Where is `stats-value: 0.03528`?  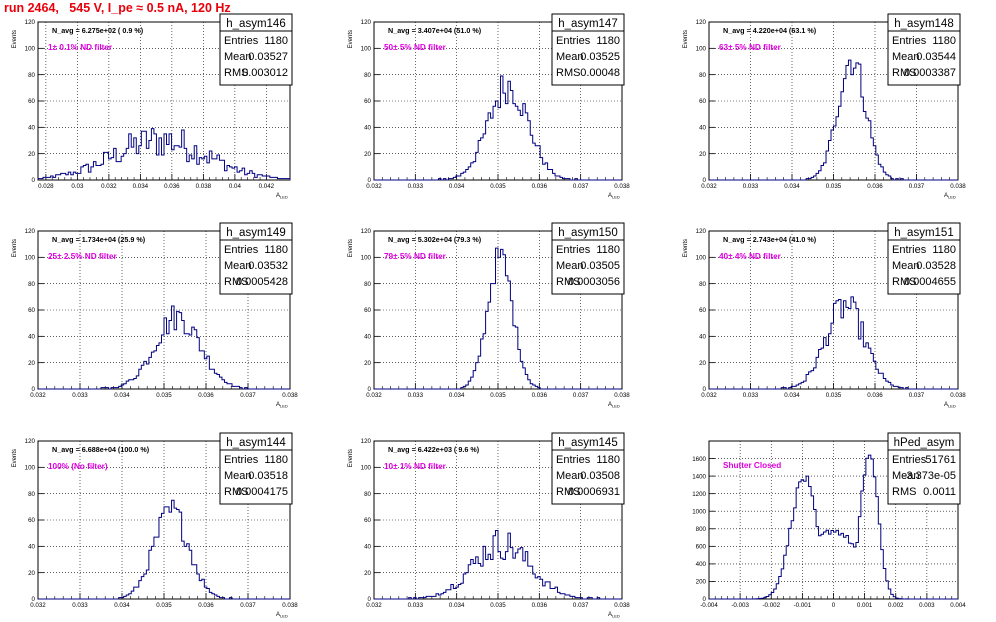 stats-value: 0.03528 is located at coordinates (936, 266).